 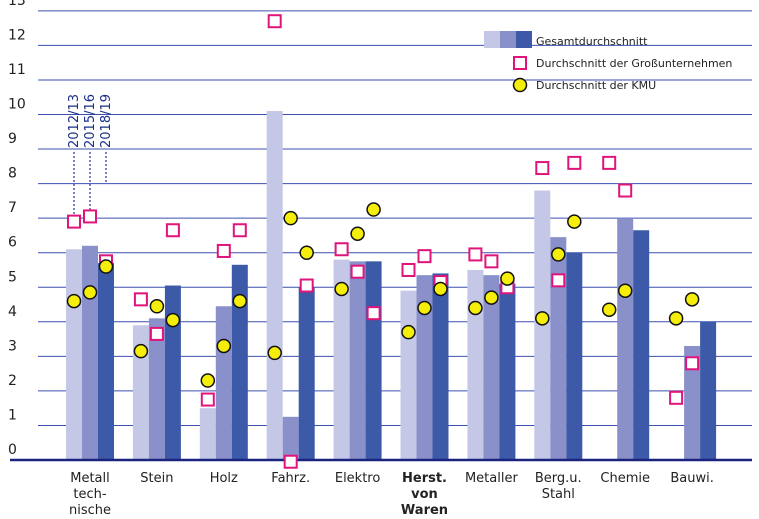 What do you see at coordinates (12, 346) in the screenshot?
I see `y-tick-label: 3` at bounding box center [12, 346].